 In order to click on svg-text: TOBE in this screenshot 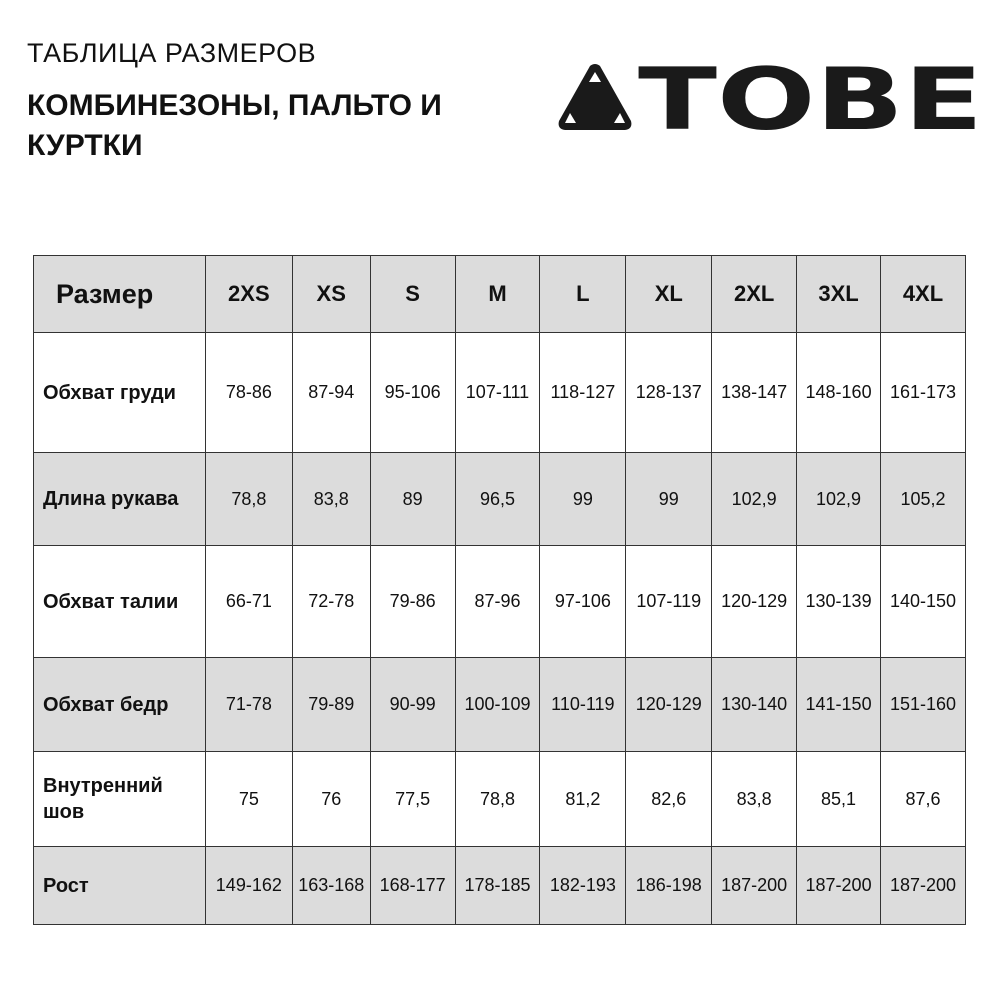, I will do `click(810, 98)`.